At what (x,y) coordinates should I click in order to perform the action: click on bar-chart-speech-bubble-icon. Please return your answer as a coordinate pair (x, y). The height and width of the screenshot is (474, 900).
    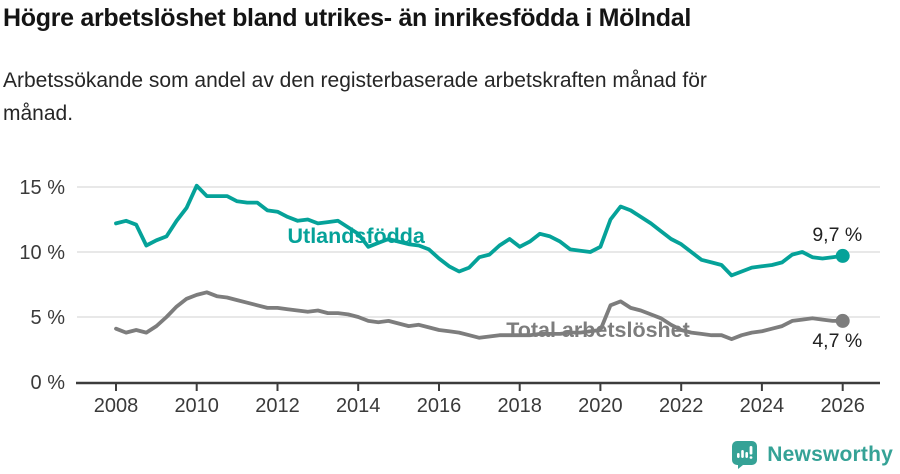
    Looking at the image, I should click on (745, 455).